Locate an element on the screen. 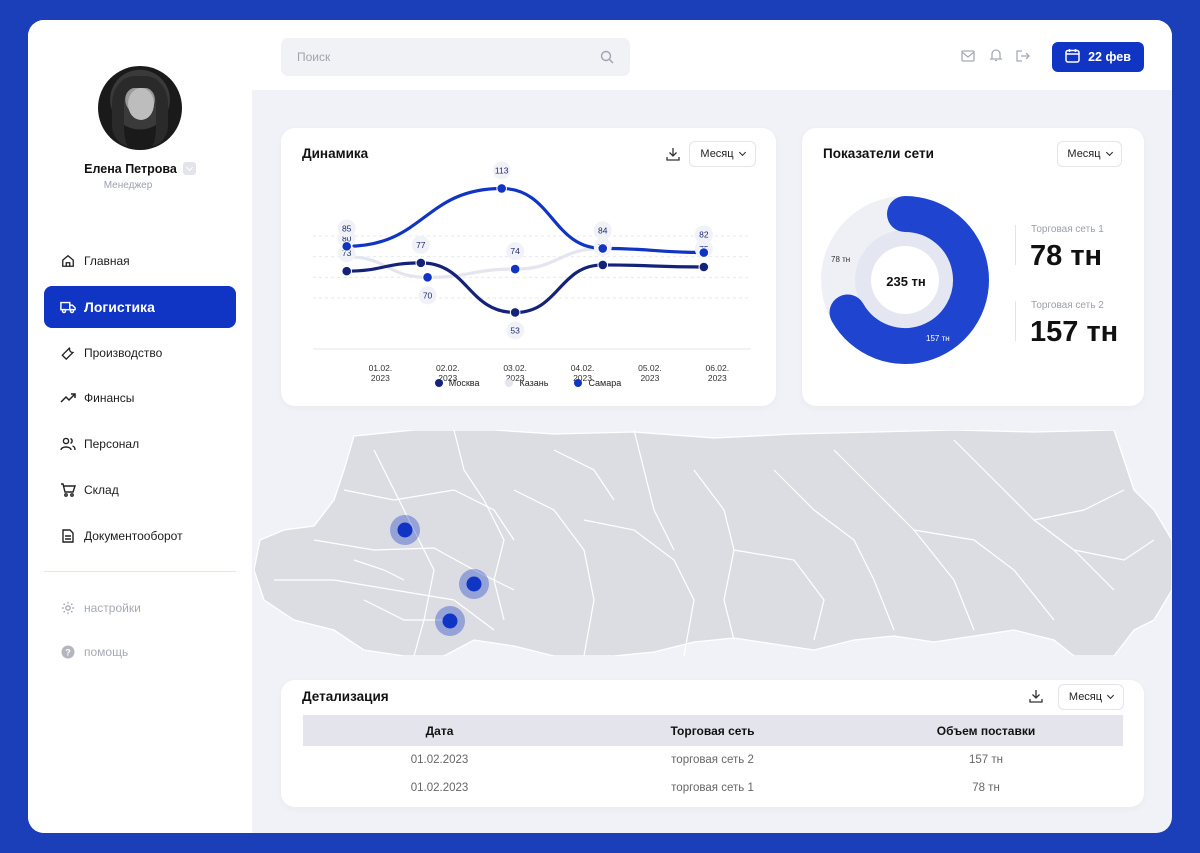 This screenshot has height=853, width=1200. nav-item-label: Склад is located at coordinates (101, 489).